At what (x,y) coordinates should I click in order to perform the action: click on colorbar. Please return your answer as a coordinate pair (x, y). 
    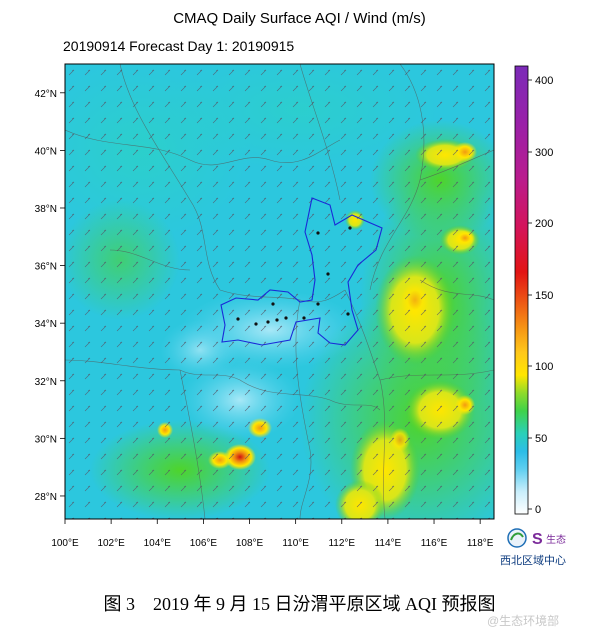
    Looking at the image, I should click on (521, 290).